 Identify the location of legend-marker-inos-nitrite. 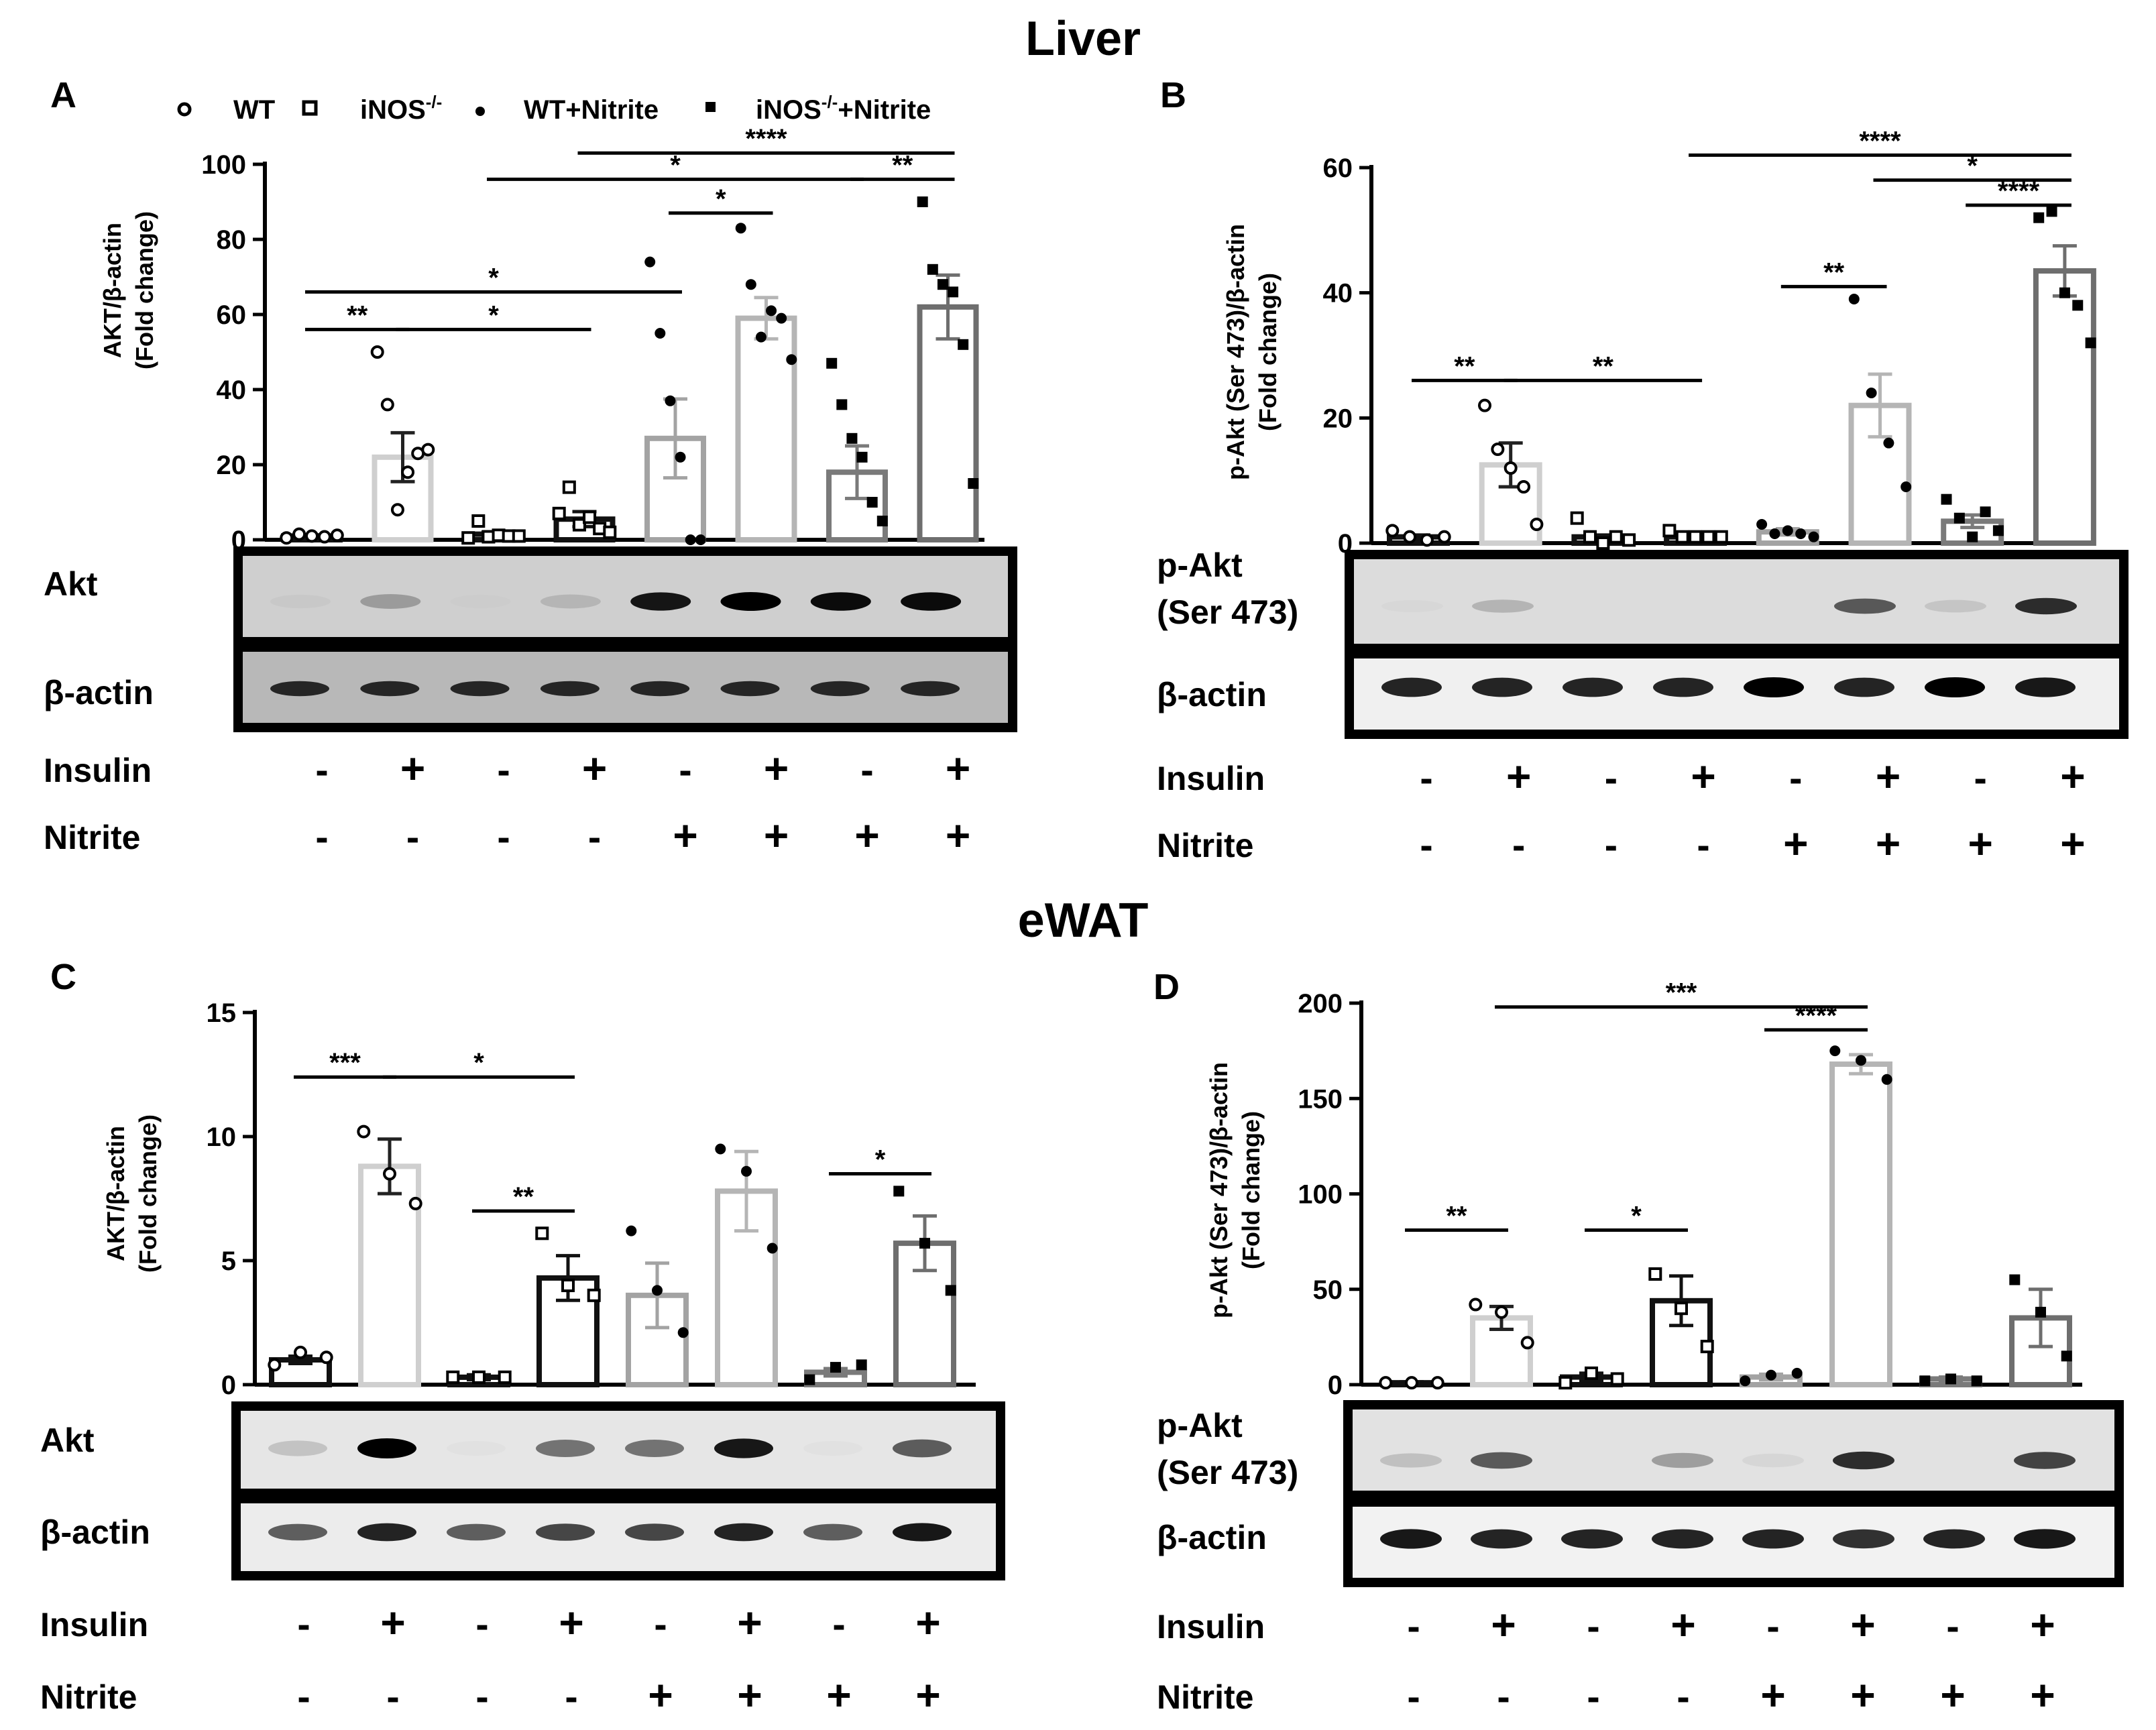
(710, 107).